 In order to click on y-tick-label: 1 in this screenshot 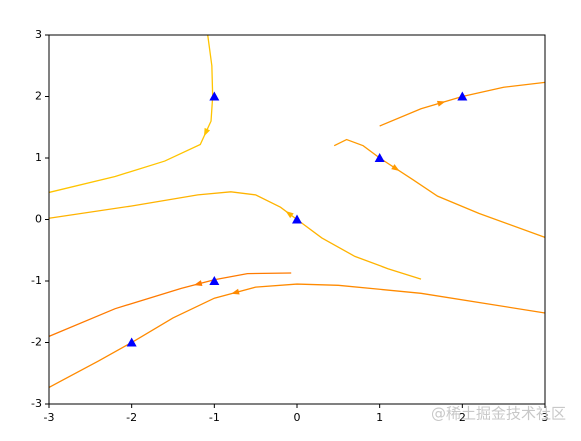, I will do `click(38, 157)`.